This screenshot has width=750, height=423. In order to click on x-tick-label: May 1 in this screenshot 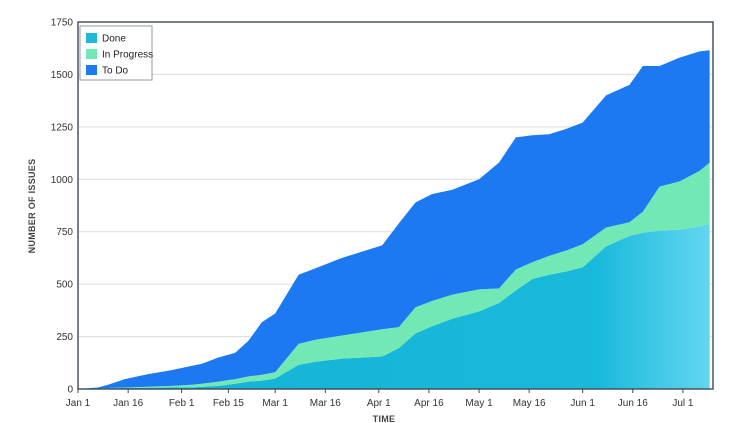, I will do `click(479, 403)`.